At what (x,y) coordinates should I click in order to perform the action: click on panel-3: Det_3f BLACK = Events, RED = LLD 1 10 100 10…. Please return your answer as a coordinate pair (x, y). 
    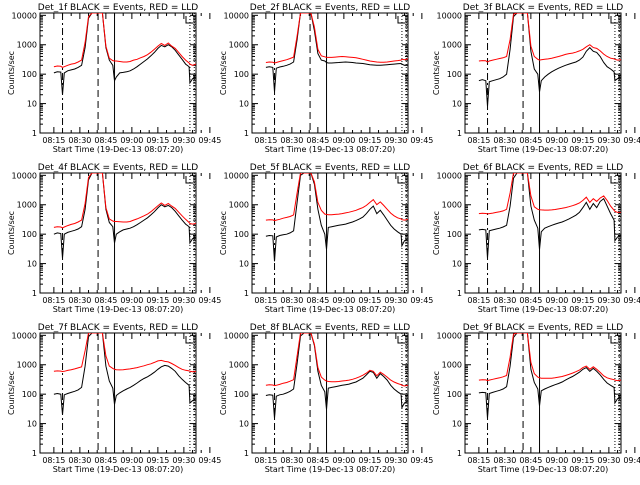
    Looking at the image, I should click on (536, 78).